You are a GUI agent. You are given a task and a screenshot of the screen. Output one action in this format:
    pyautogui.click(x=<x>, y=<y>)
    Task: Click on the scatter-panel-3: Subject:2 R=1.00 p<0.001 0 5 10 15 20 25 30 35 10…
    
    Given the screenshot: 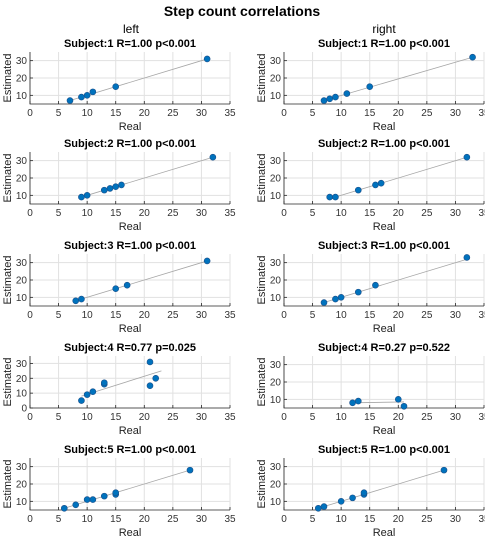 What is the action you would take?
    pyautogui.click(x=119, y=185)
    